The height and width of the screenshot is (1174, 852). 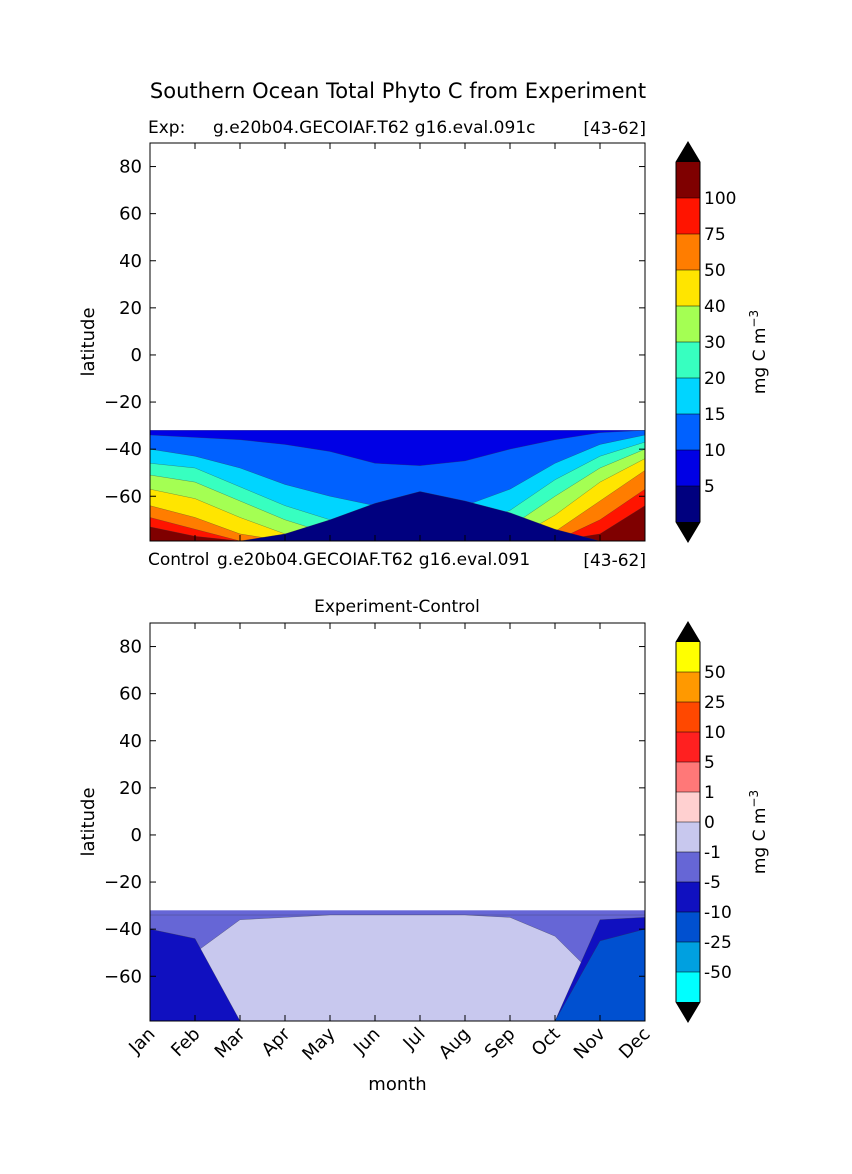 I want to click on x-tick-label: Nov, so click(x=590, y=1043).